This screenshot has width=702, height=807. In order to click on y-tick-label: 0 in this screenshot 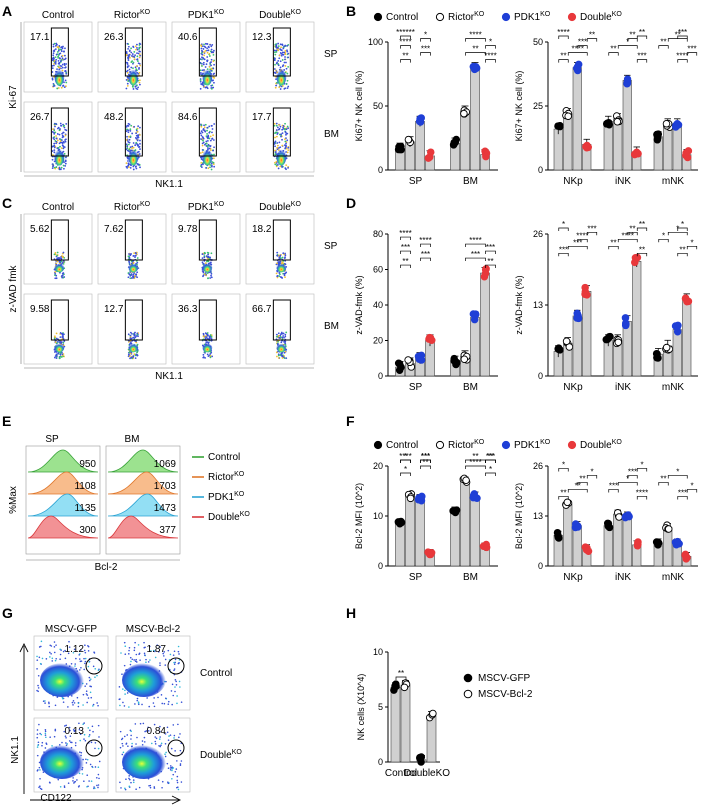, I will do `click(540, 376)`.